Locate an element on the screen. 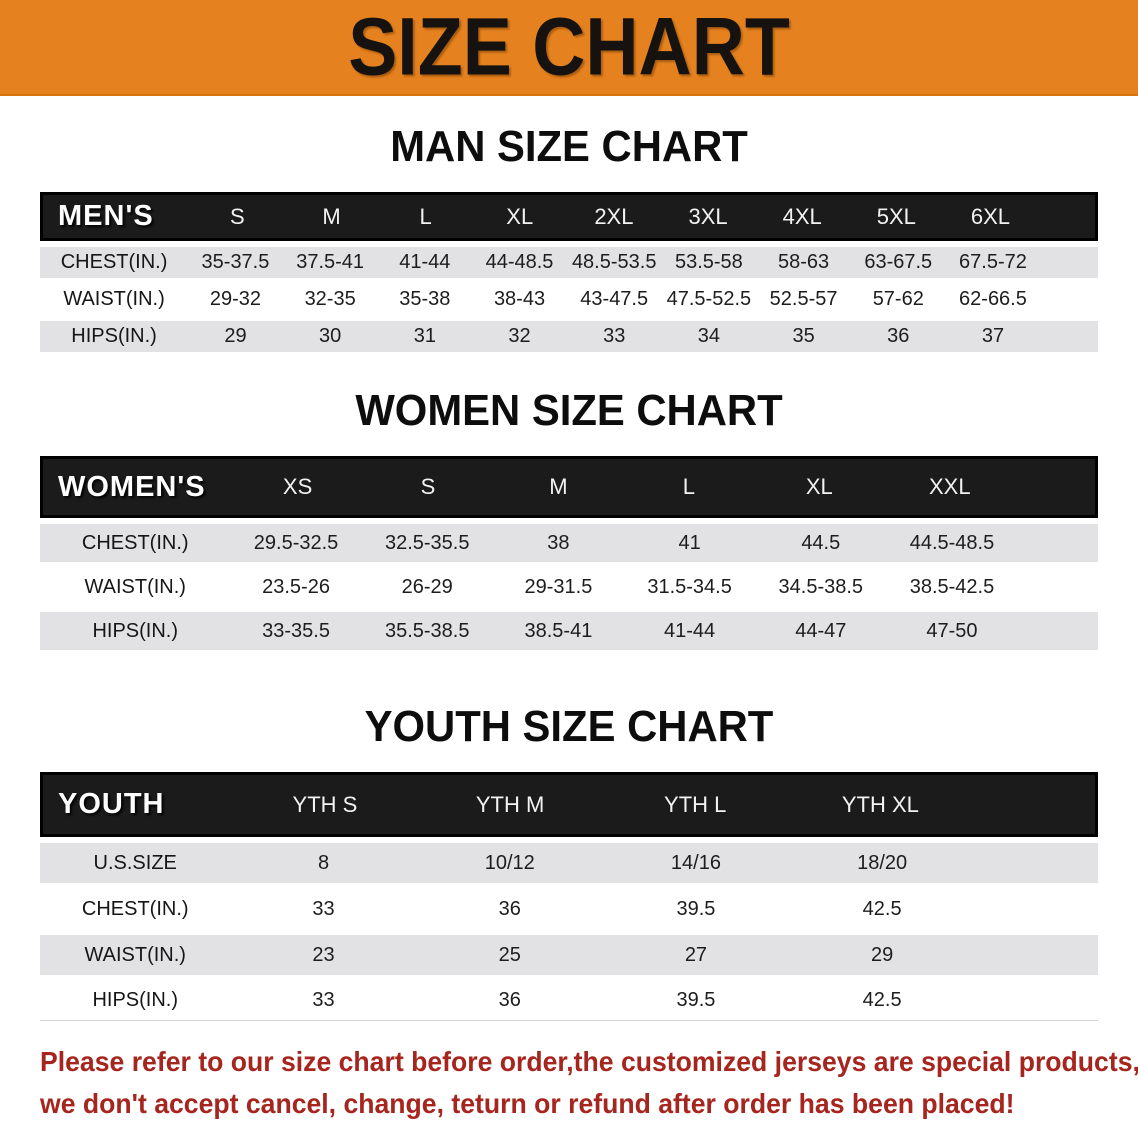 Image resolution: width=1138 pixels, height=1132 pixels. row-label: U.S.SIZE is located at coordinates (135, 862).